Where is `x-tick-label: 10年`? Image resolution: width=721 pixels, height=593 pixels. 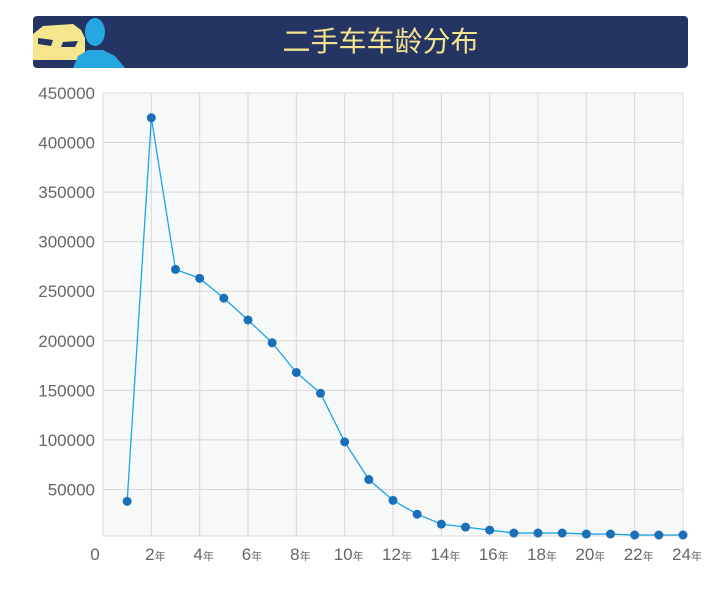
x-tick-label: 10年 is located at coordinates (349, 554).